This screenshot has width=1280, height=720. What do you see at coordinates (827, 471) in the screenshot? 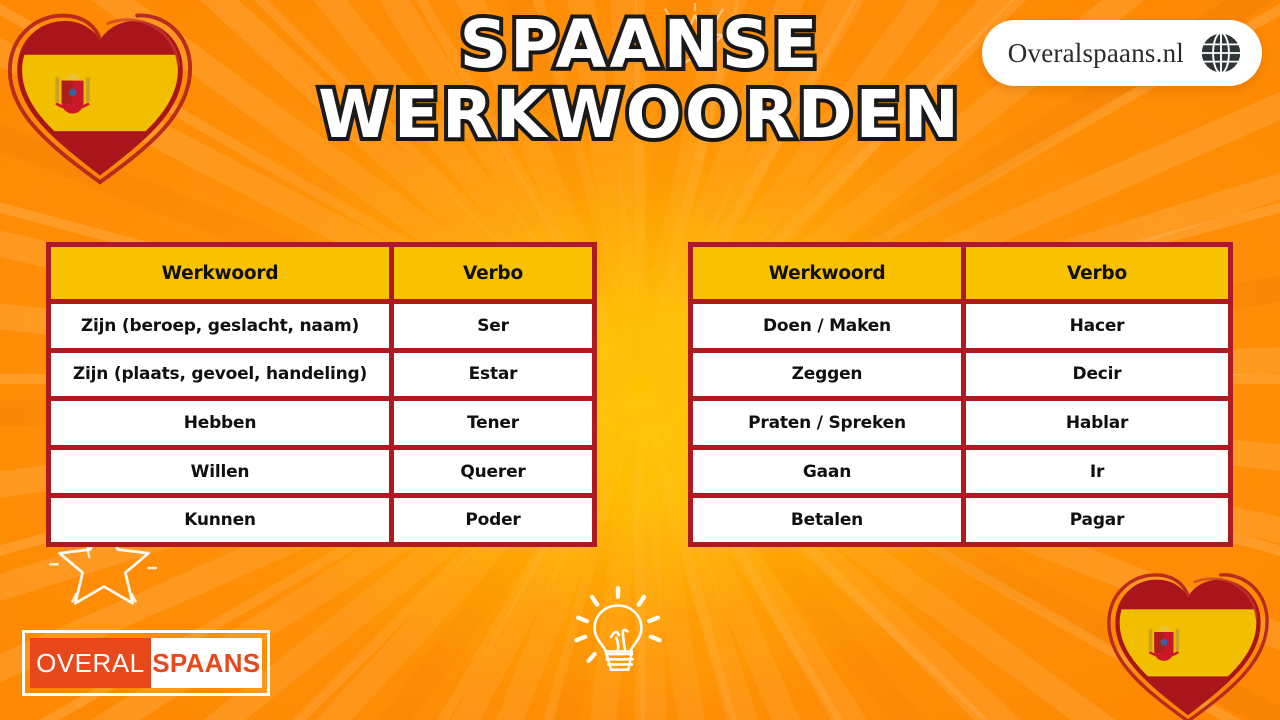
I see `cell-dutch-verb: Gaan` at bounding box center [827, 471].